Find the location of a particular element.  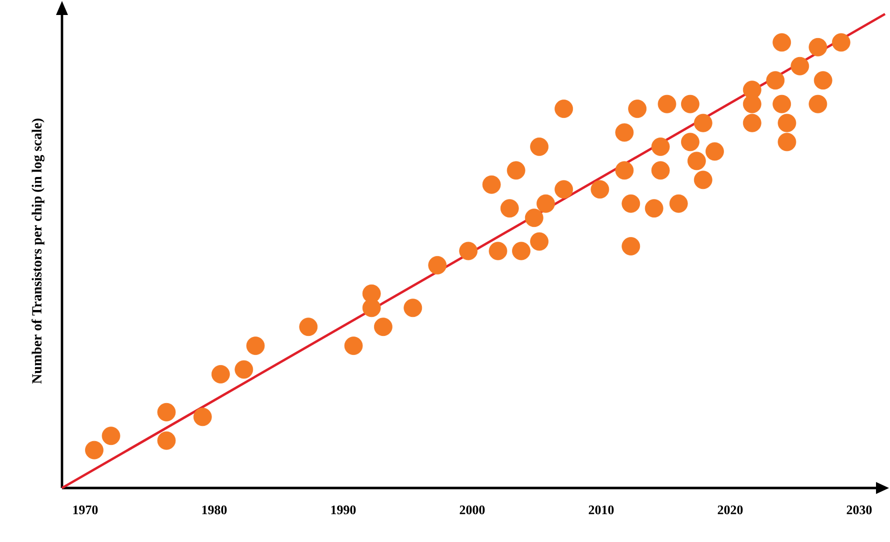

y-axis-title: Number of Transistors per chip (in log scale) is located at coordinates (38, 251).